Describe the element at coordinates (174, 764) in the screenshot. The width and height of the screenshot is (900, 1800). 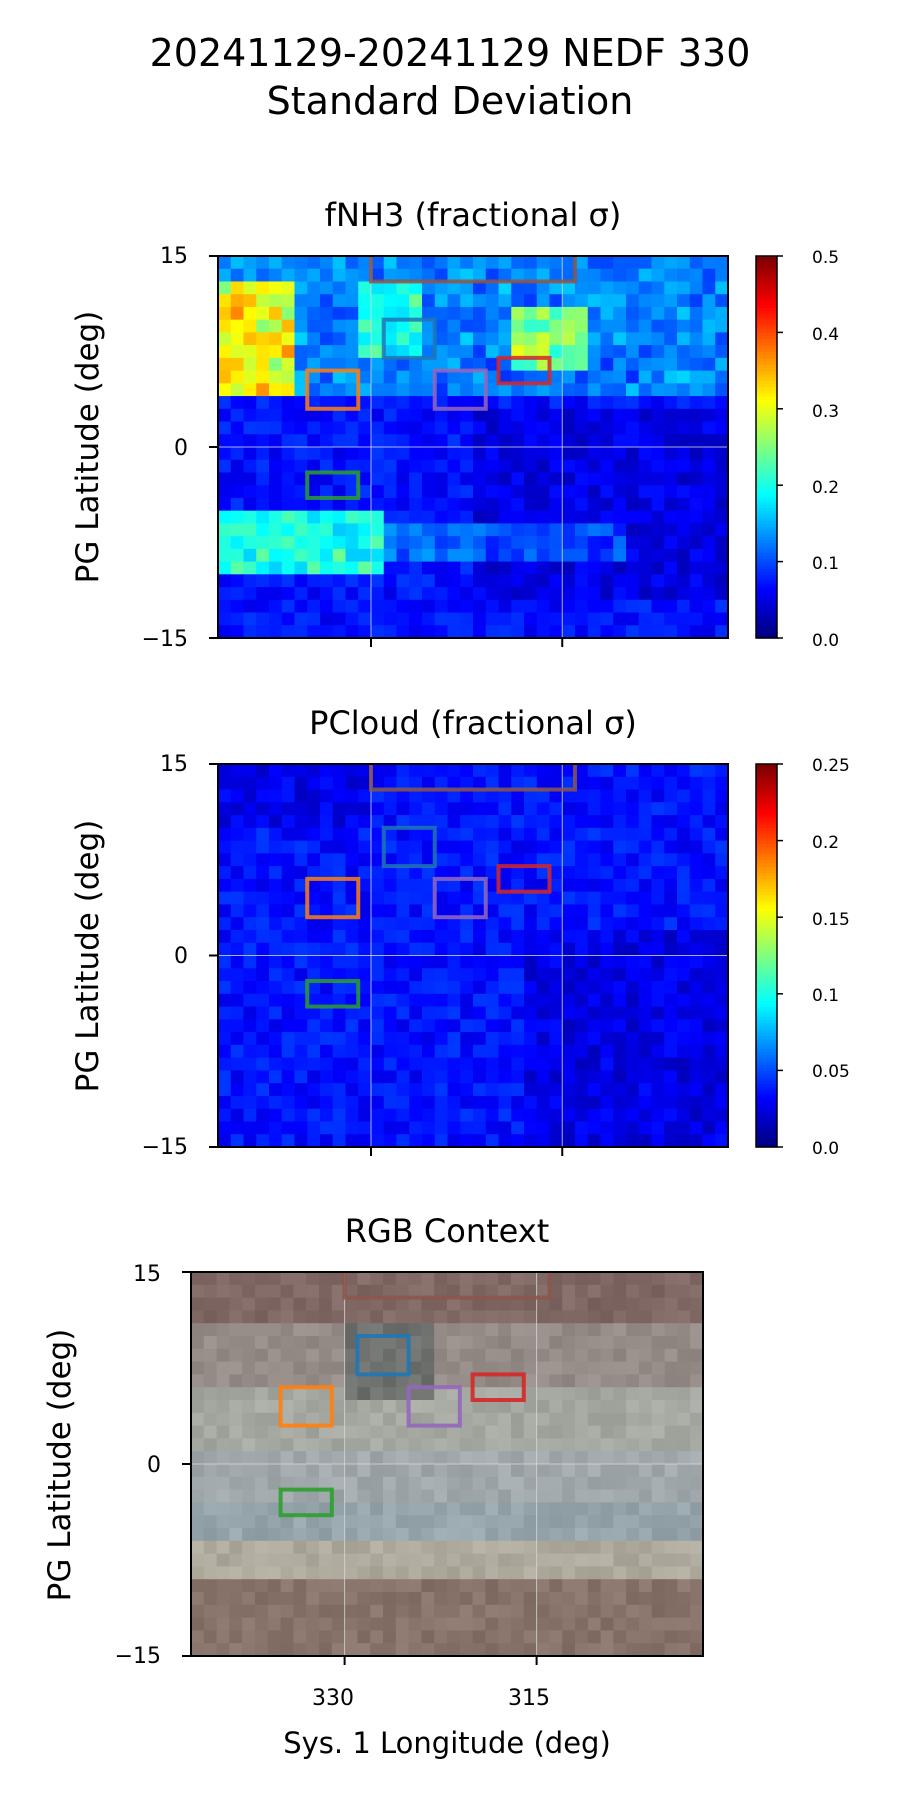
I see `pcloud-ytick-15: 15` at that location.